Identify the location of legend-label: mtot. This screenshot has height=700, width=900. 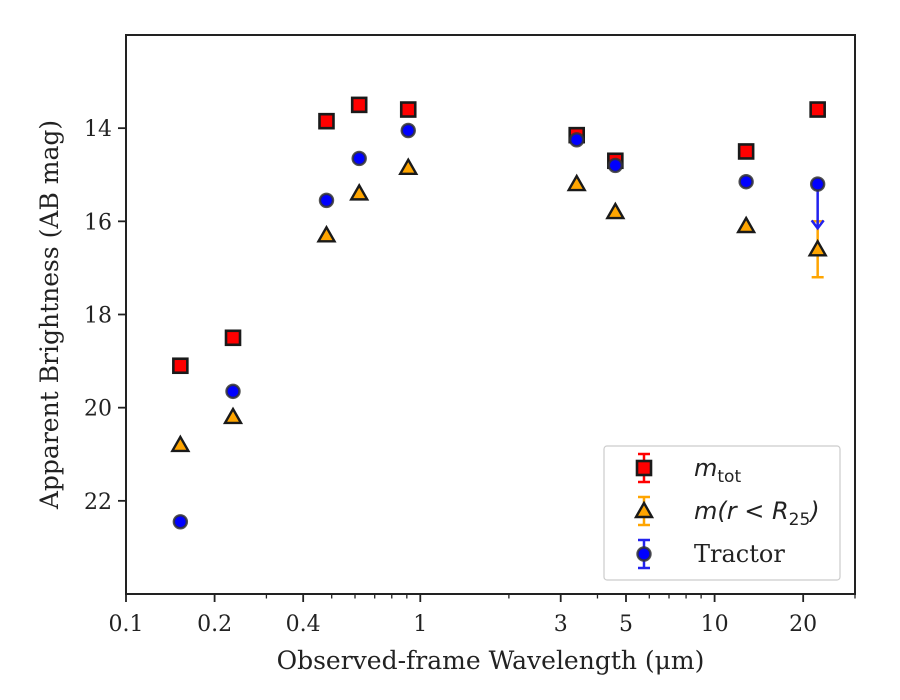
(717, 470).